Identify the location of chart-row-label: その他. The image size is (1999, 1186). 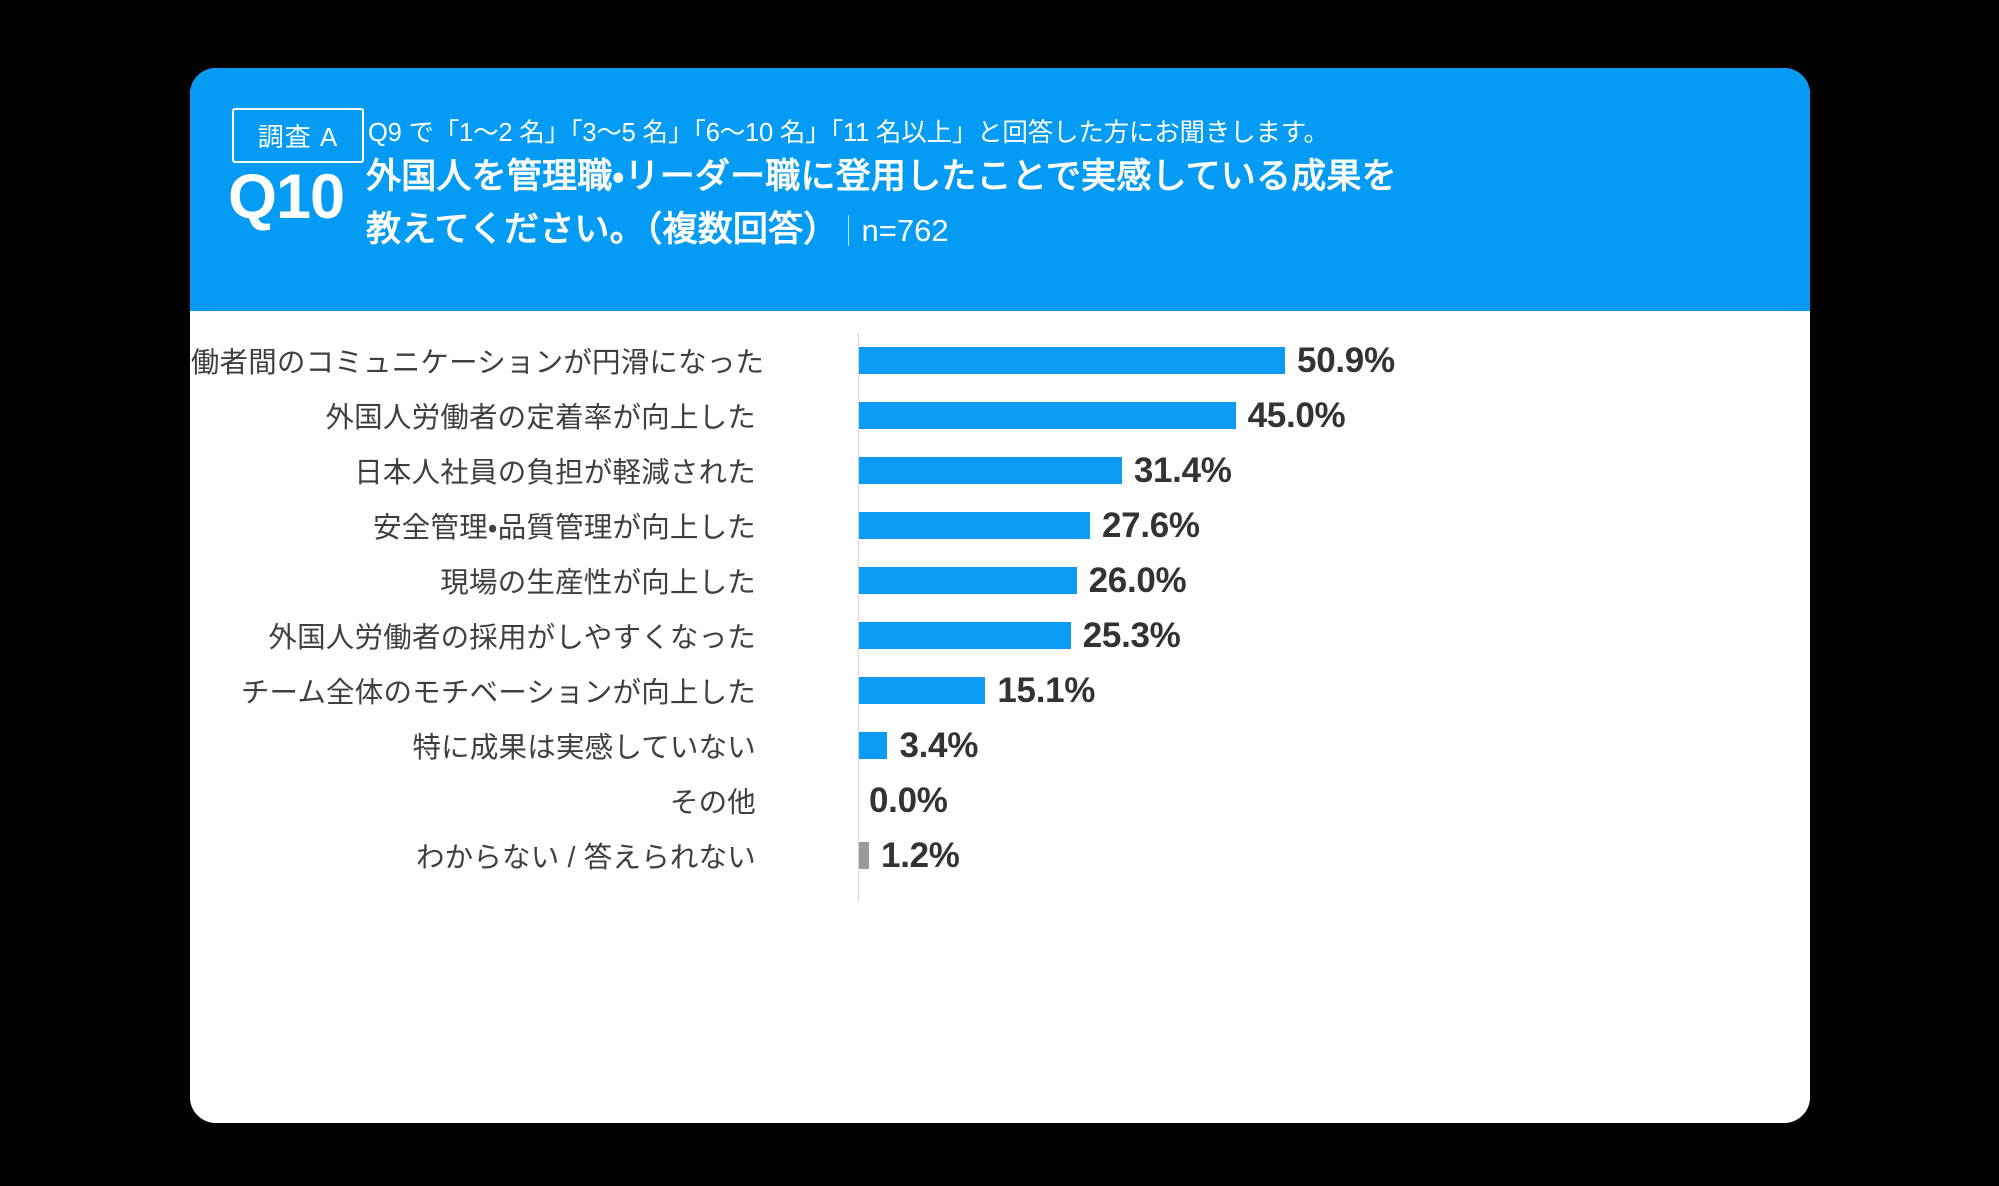
(712, 803).